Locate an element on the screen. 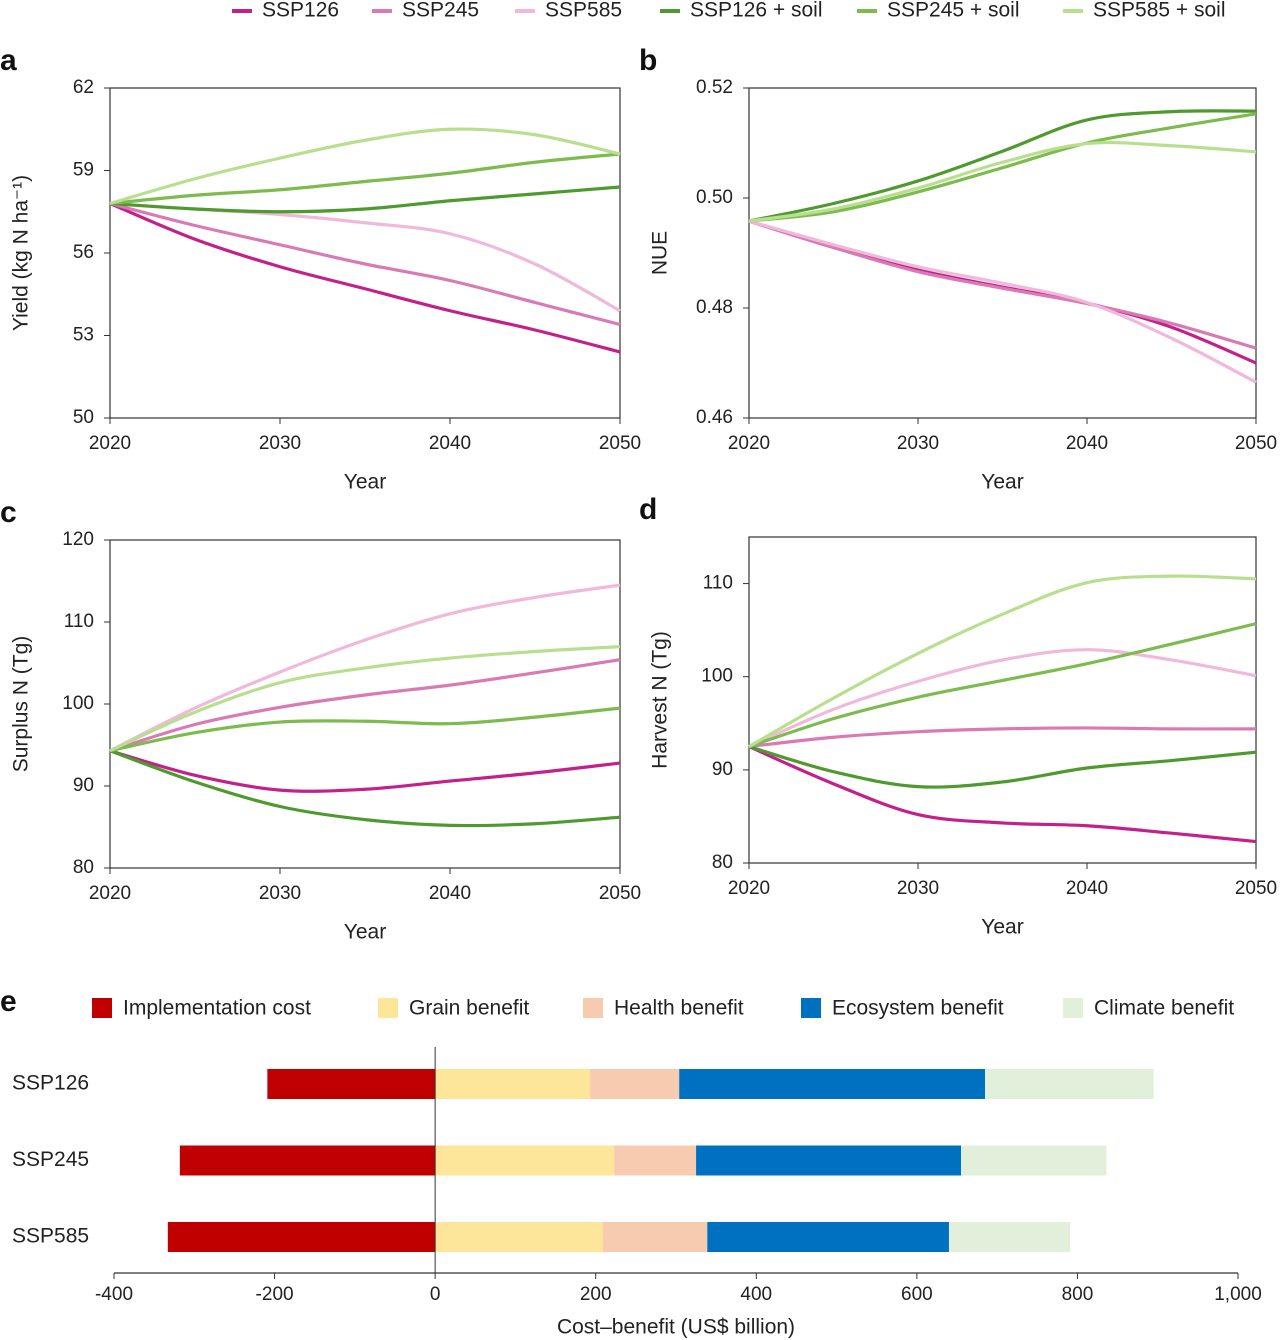 This screenshot has width=1280, height=1340. y-tick-label: 0.48 is located at coordinates (714, 307).